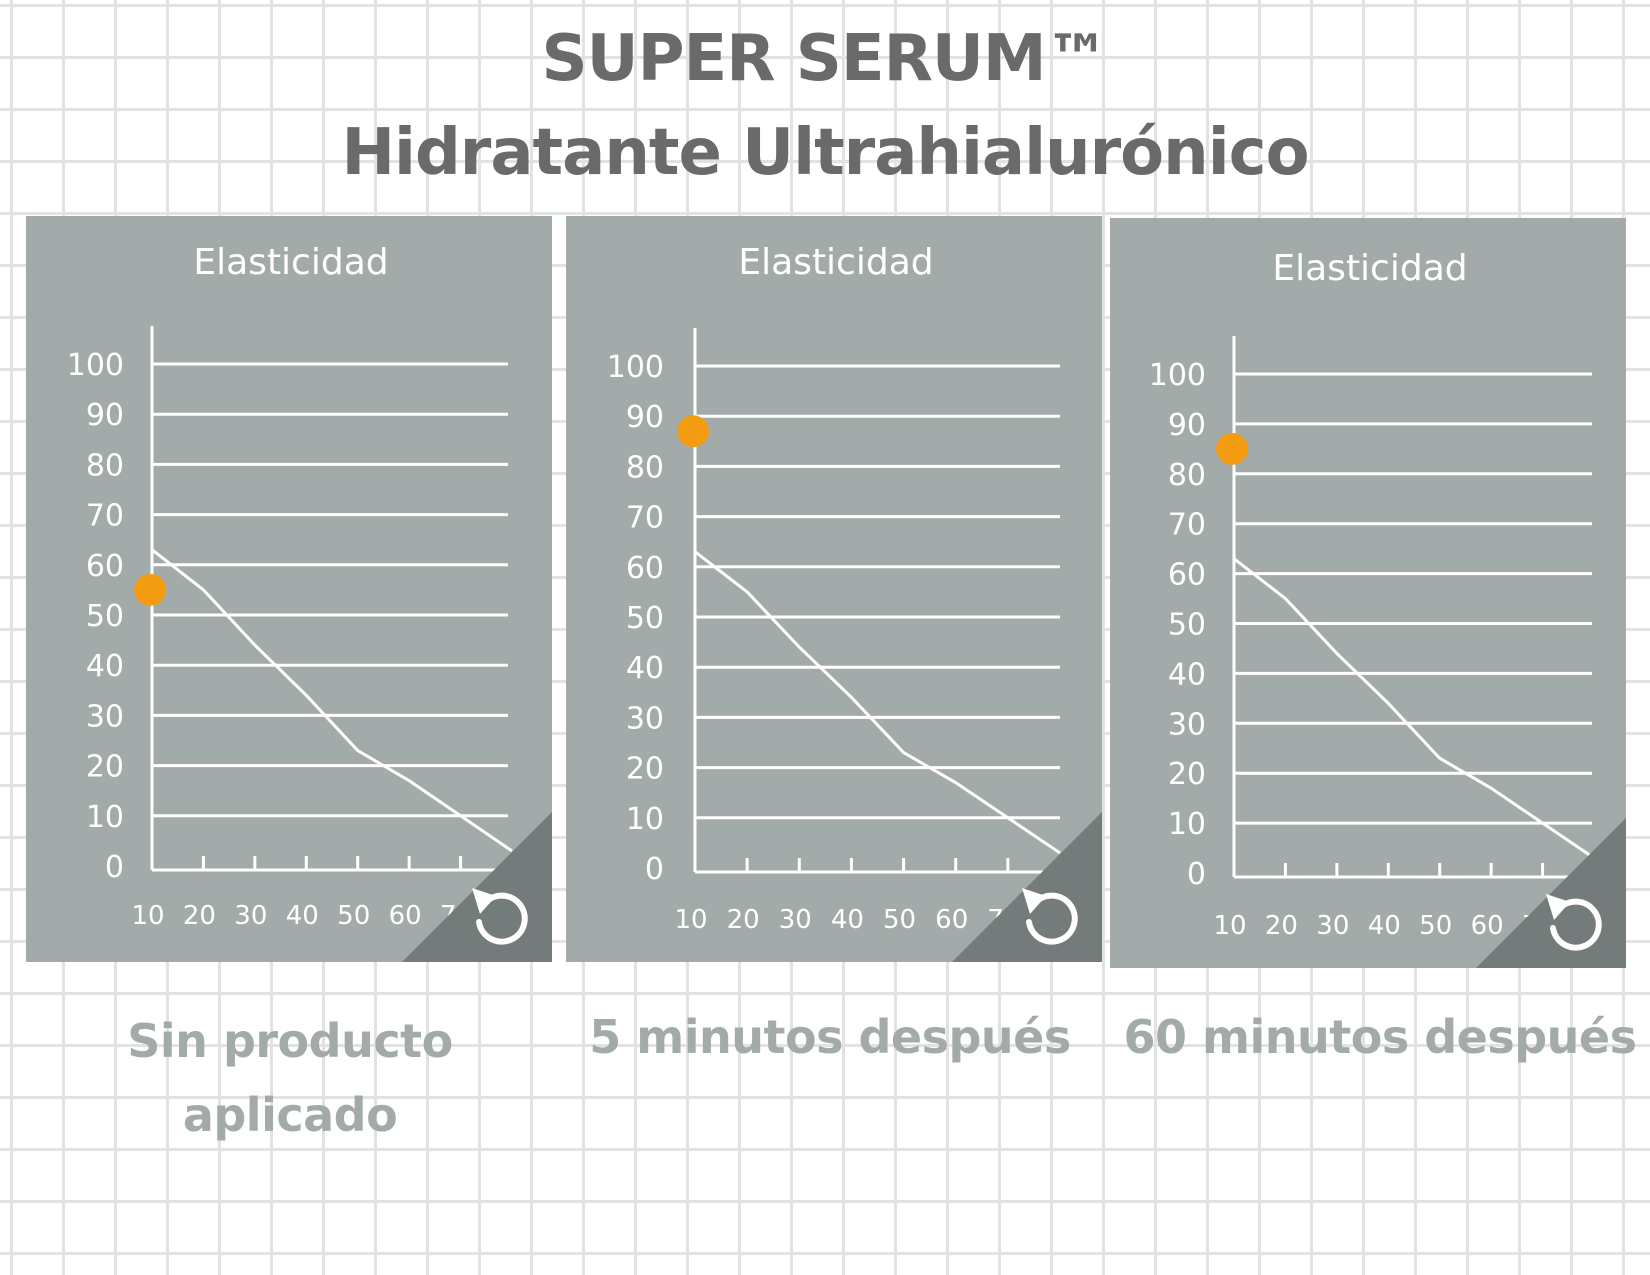 Image resolution: width=1650 pixels, height=1275 pixels. What do you see at coordinates (825, 153) in the screenshot?
I see `page-subtitle: Hidratante Ultrahialurónico` at bounding box center [825, 153].